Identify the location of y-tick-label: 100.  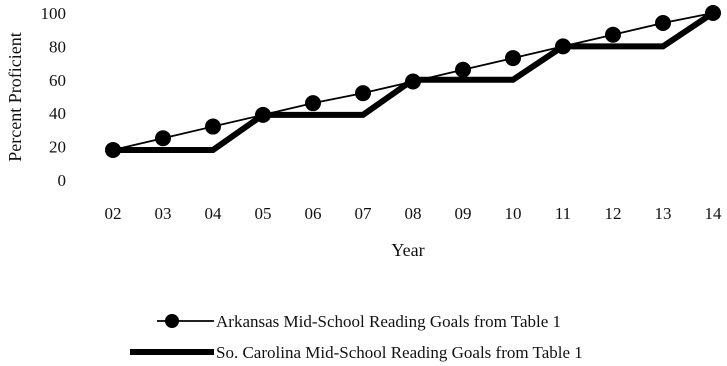
(54, 13).